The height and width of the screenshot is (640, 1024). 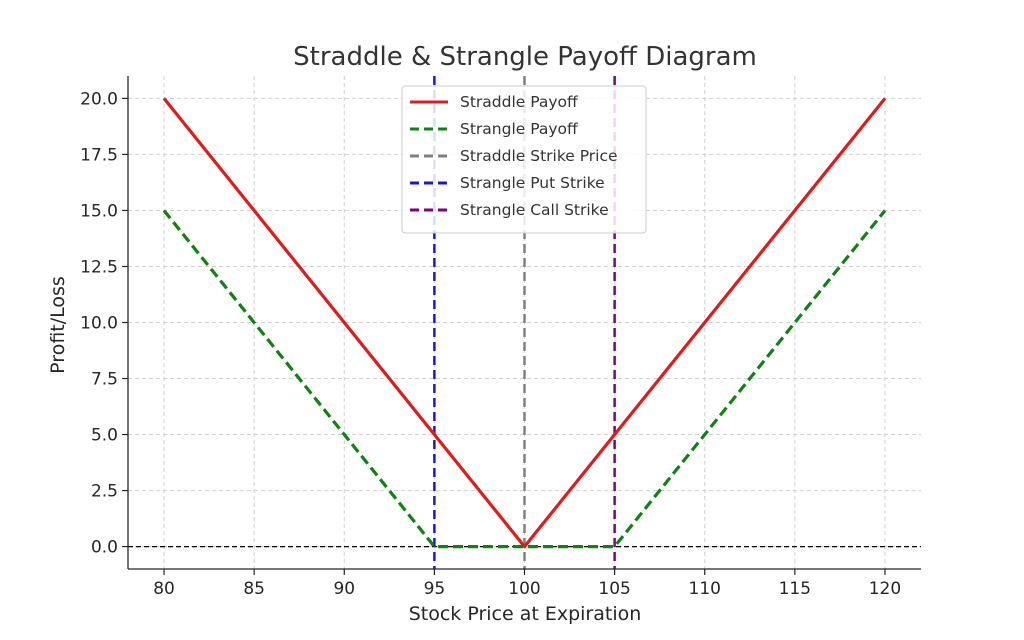 I want to click on y-tick-label: 12.5, so click(x=99, y=267).